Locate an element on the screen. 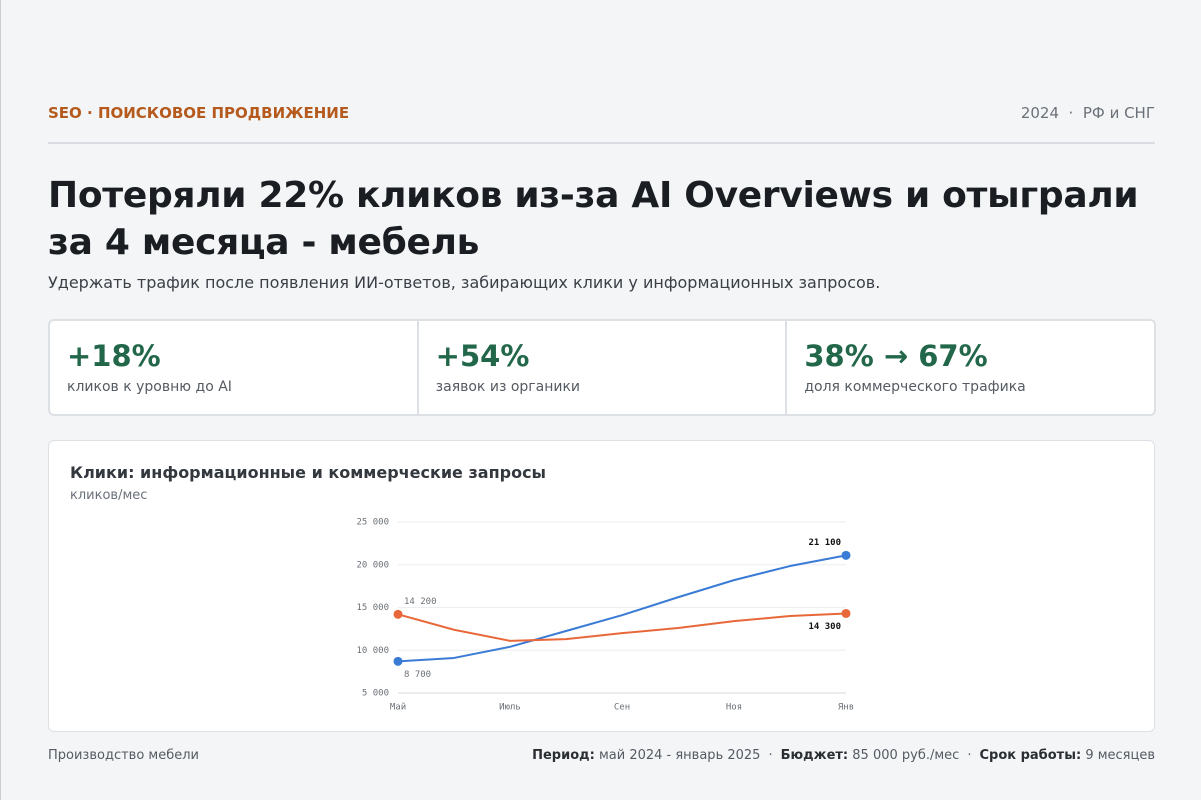 This screenshot has width=1201, height=800. stat-label: заявок из органики is located at coordinates (508, 387).